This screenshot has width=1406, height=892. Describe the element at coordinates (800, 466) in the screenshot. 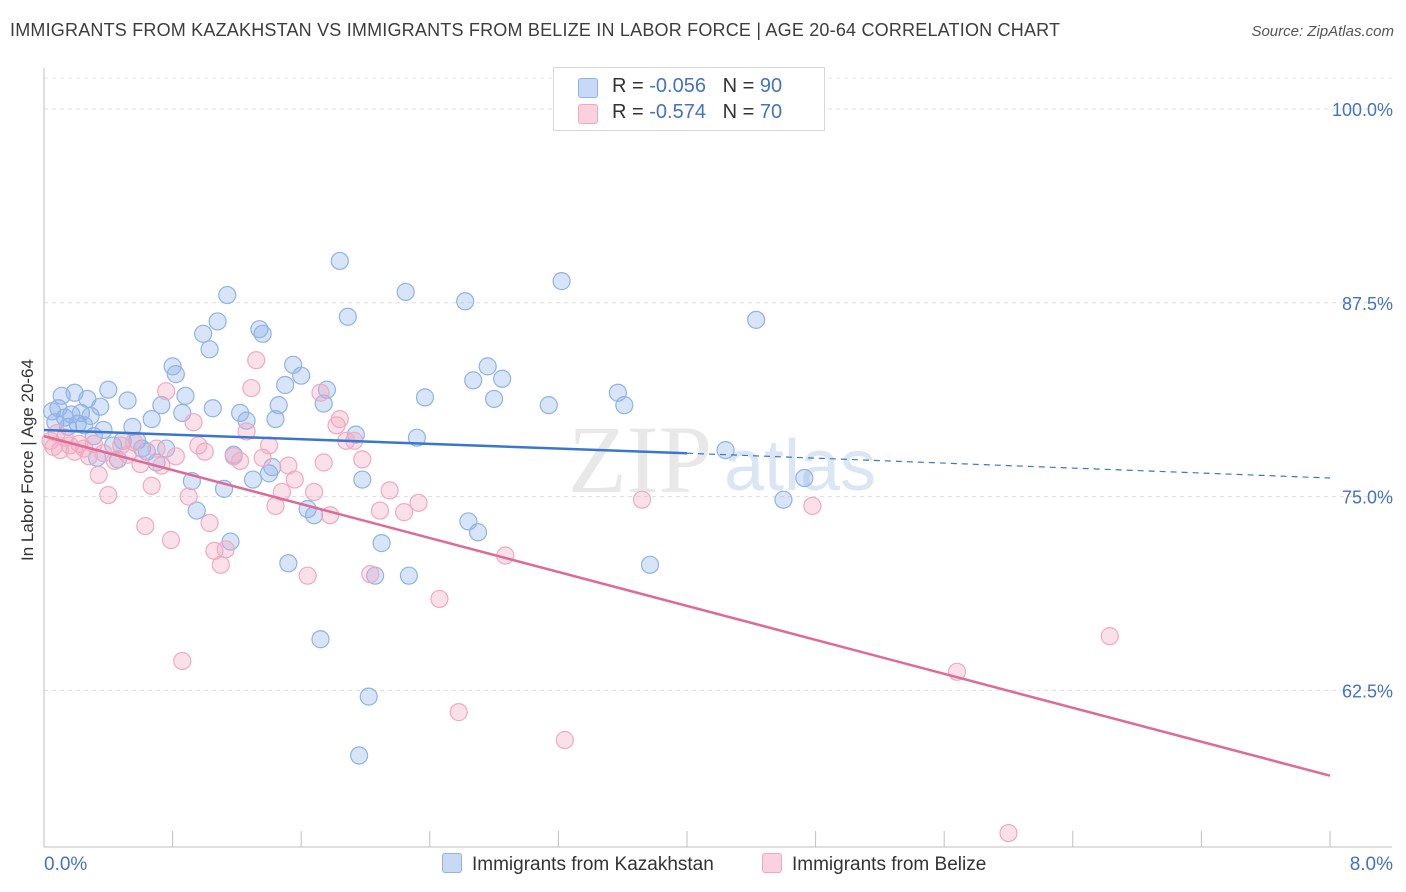

I see `watermark-atlas: atlas` at that location.